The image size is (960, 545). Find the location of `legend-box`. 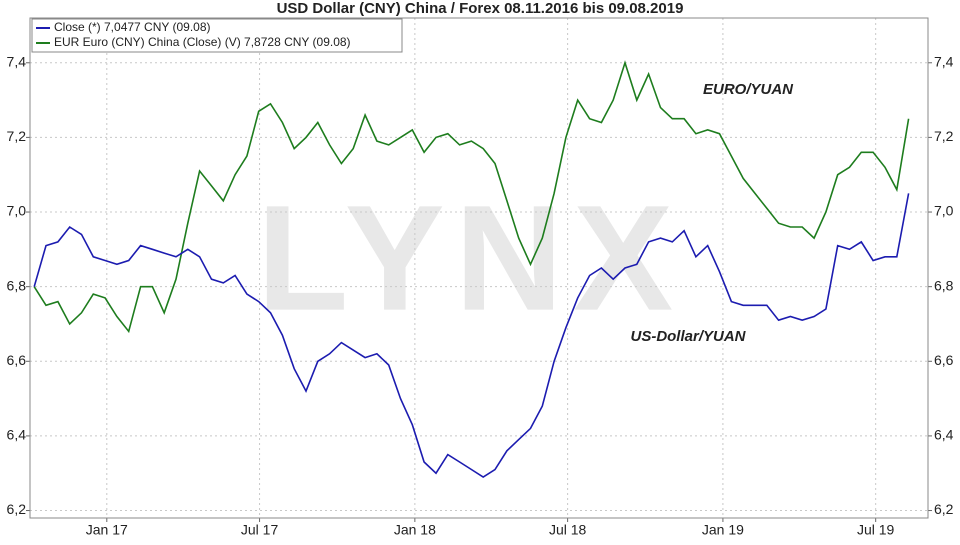

legend-box is located at coordinates (217, 35).